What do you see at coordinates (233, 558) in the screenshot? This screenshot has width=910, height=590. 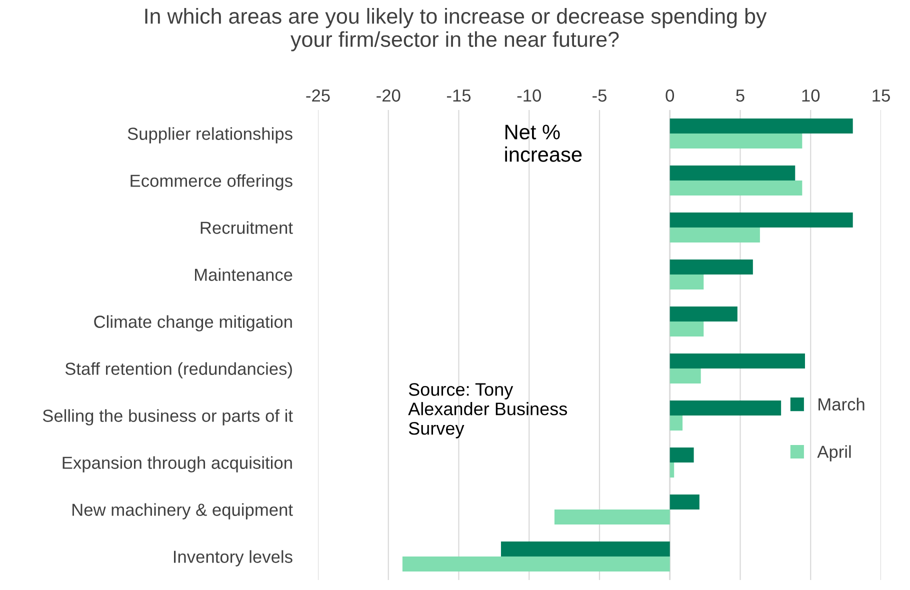 I see `y-tick-label: Inventory levels` at bounding box center [233, 558].